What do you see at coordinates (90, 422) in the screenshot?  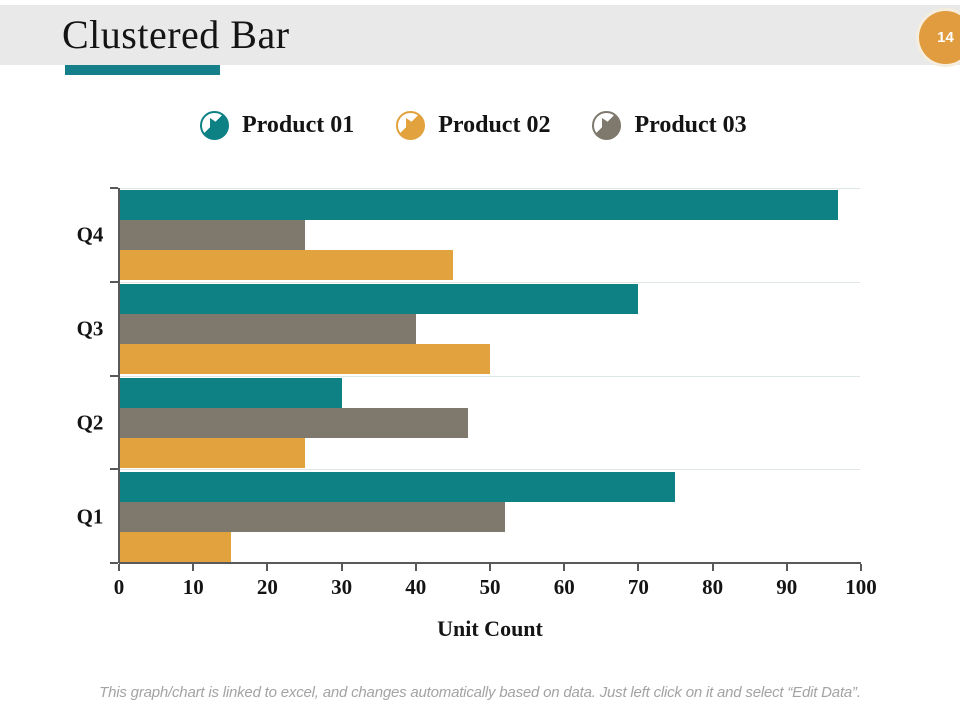 I see `category-label-q2: Q2` at bounding box center [90, 422].